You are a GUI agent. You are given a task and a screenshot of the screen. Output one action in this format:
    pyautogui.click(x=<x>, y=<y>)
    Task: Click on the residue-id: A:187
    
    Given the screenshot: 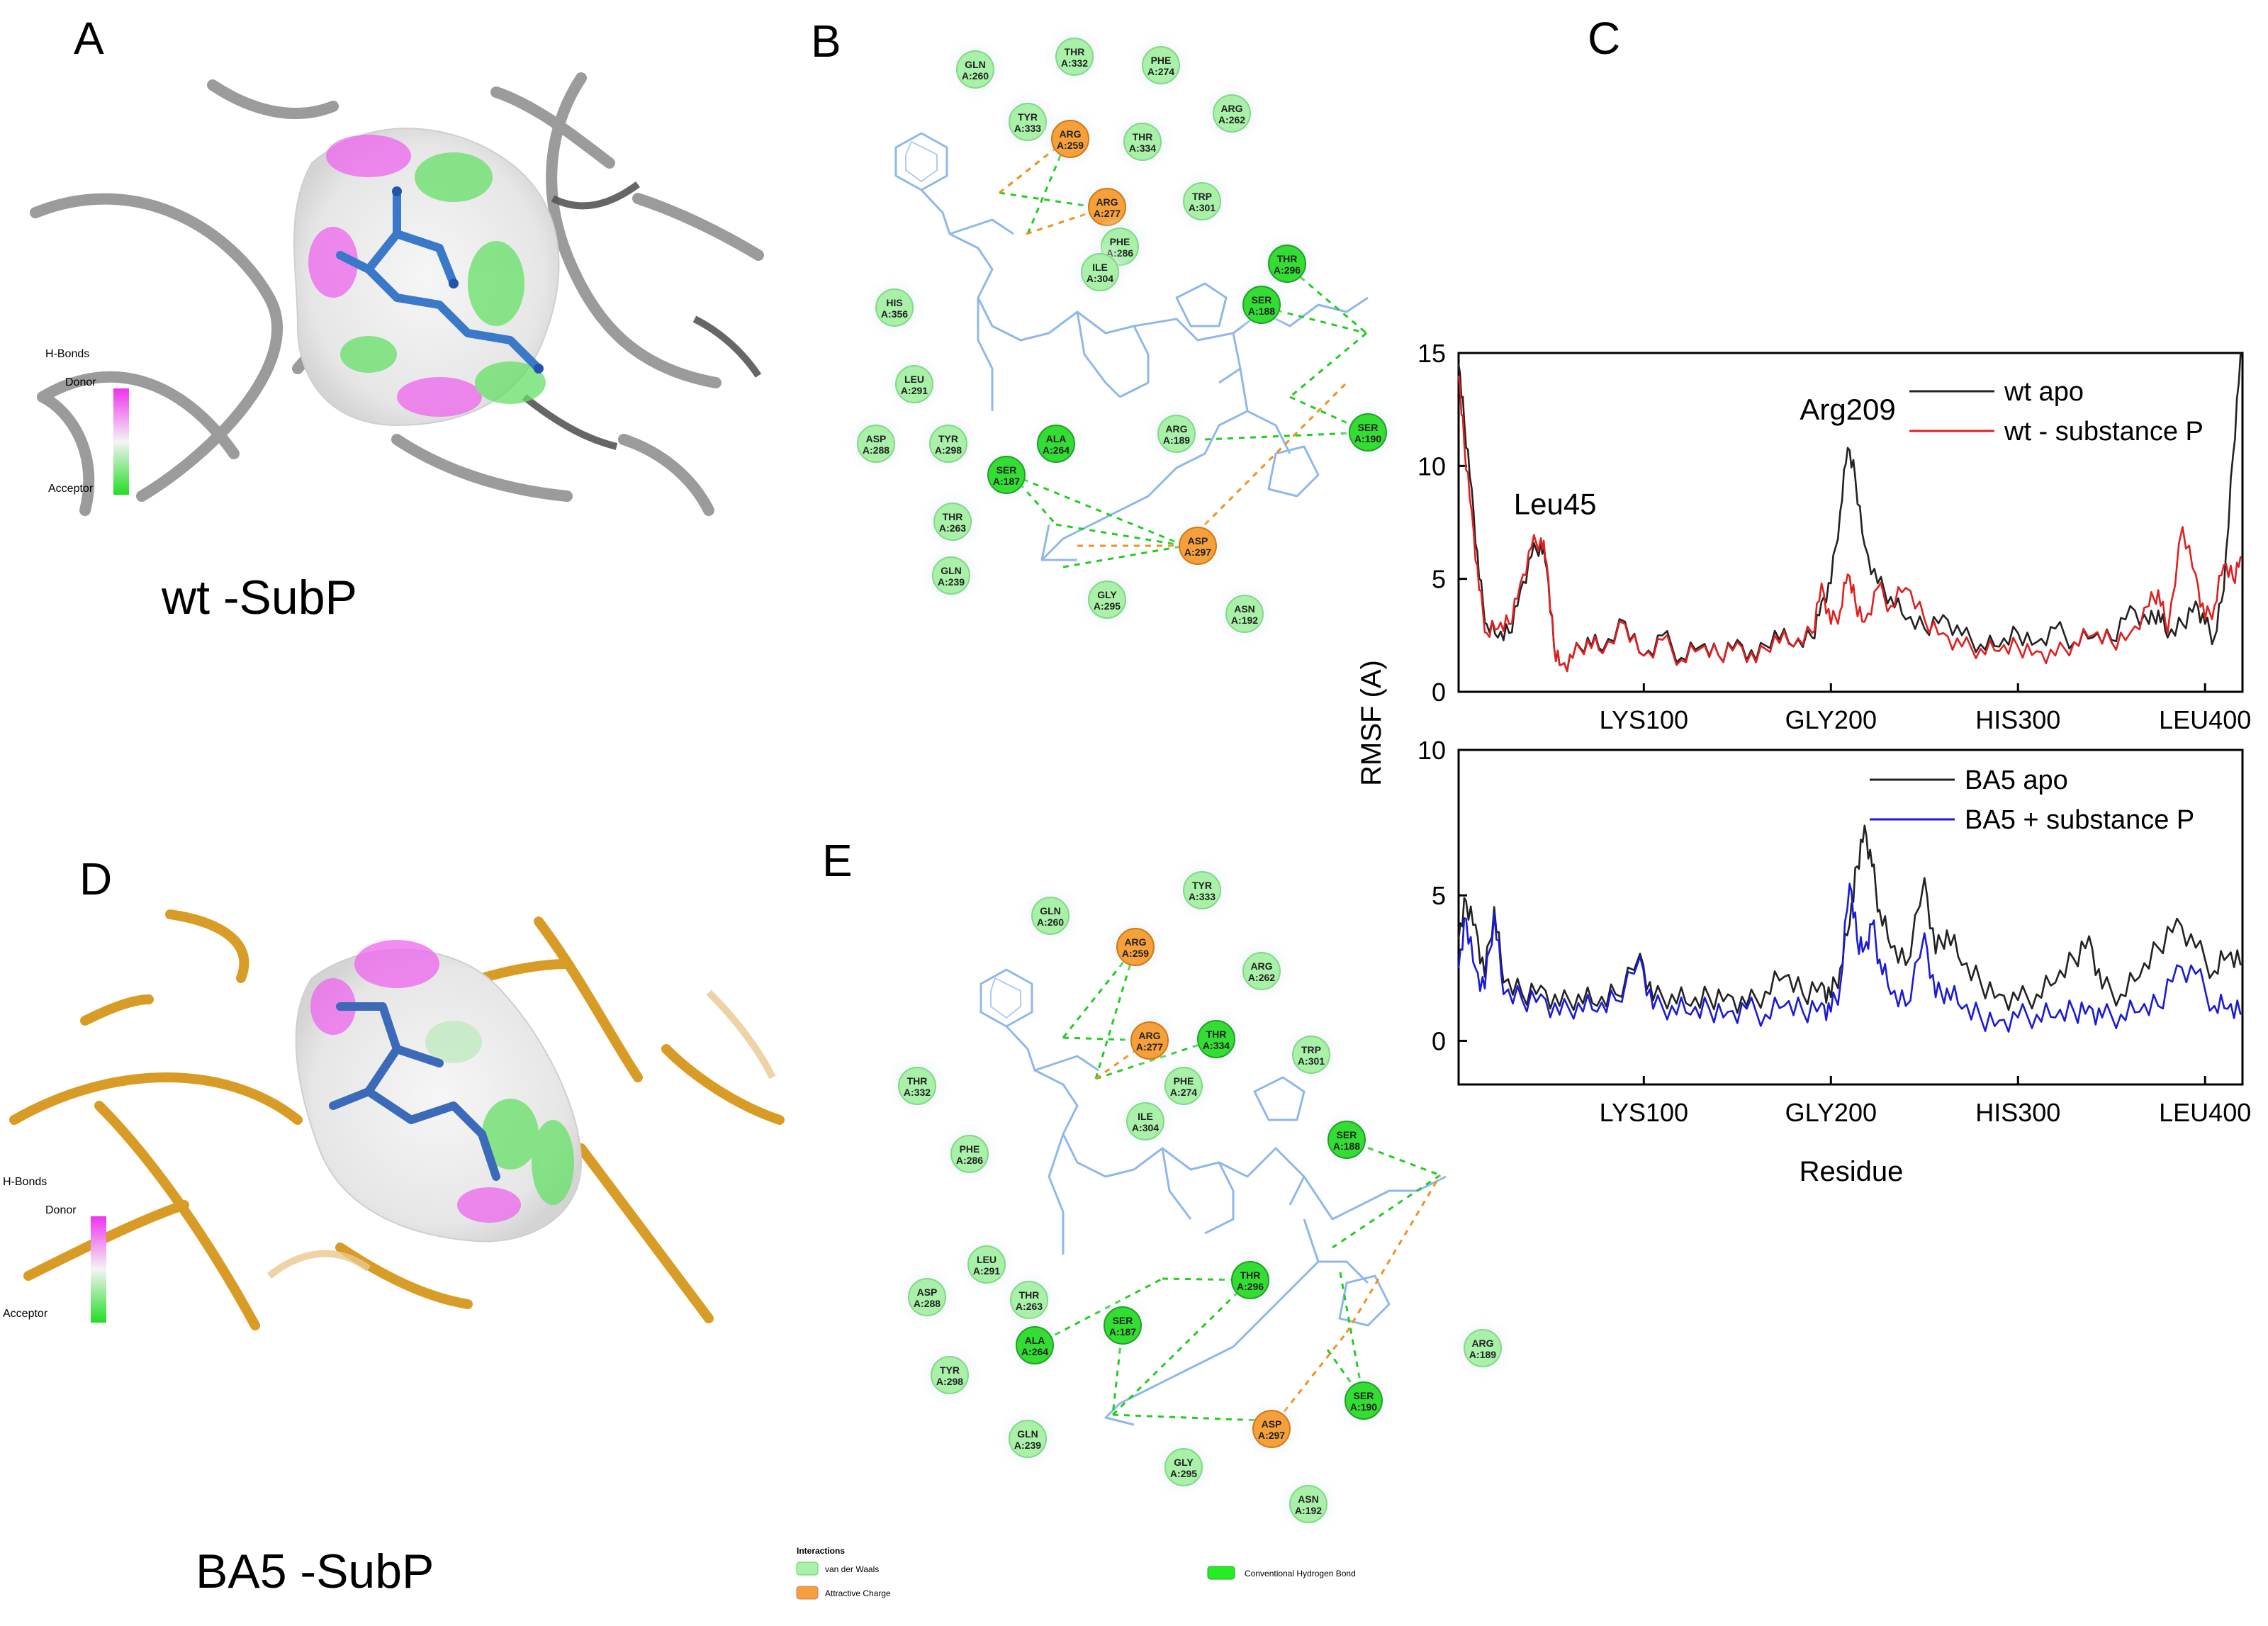 What is the action you would take?
    pyautogui.click(x=1006, y=481)
    